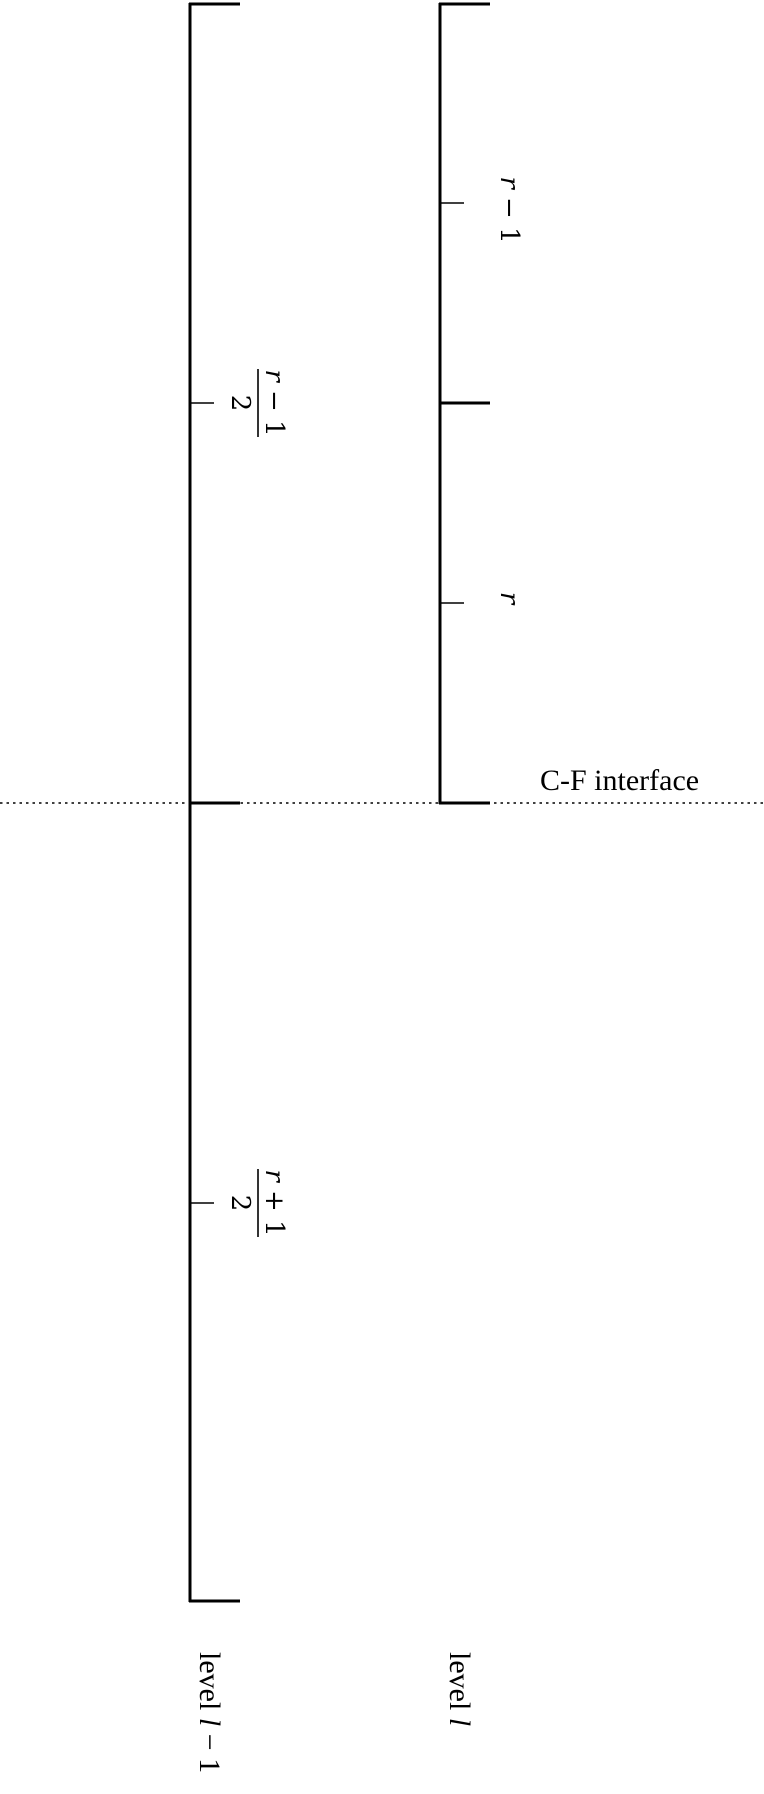 The height and width of the screenshot is (1794, 764). I want to click on fine-level-label: level l, so click(459, 1689).